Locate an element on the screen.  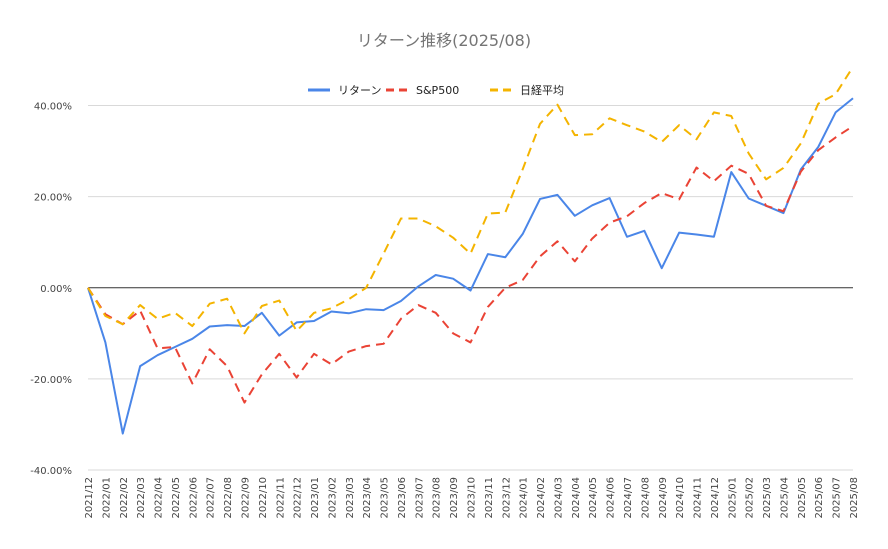
legend-label: S&P500 is located at coordinates (437, 90).